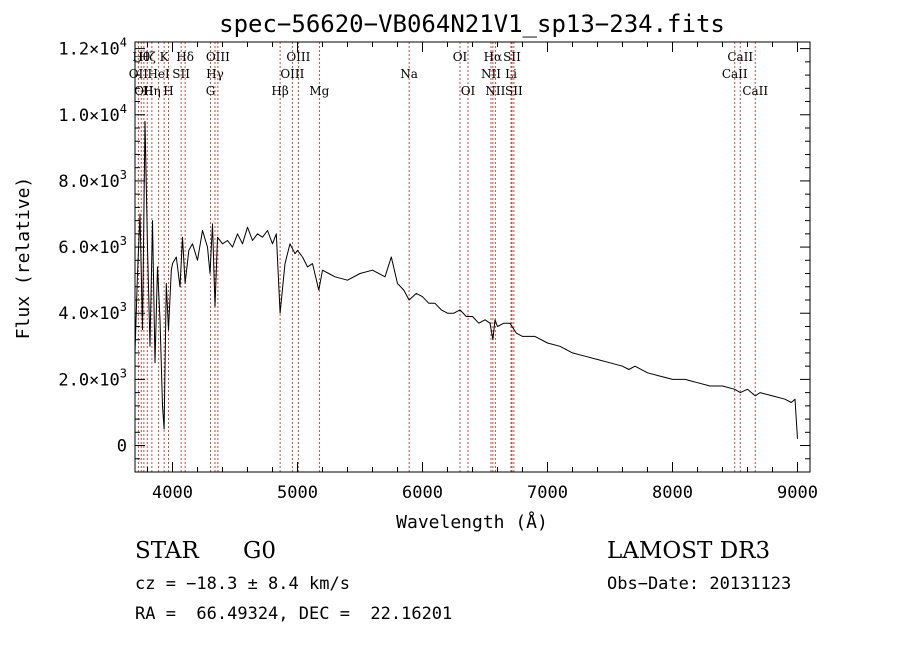  What do you see at coordinates (512, 57) in the screenshot?
I see `line-label-24: SII` at bounding box center [512, 57].